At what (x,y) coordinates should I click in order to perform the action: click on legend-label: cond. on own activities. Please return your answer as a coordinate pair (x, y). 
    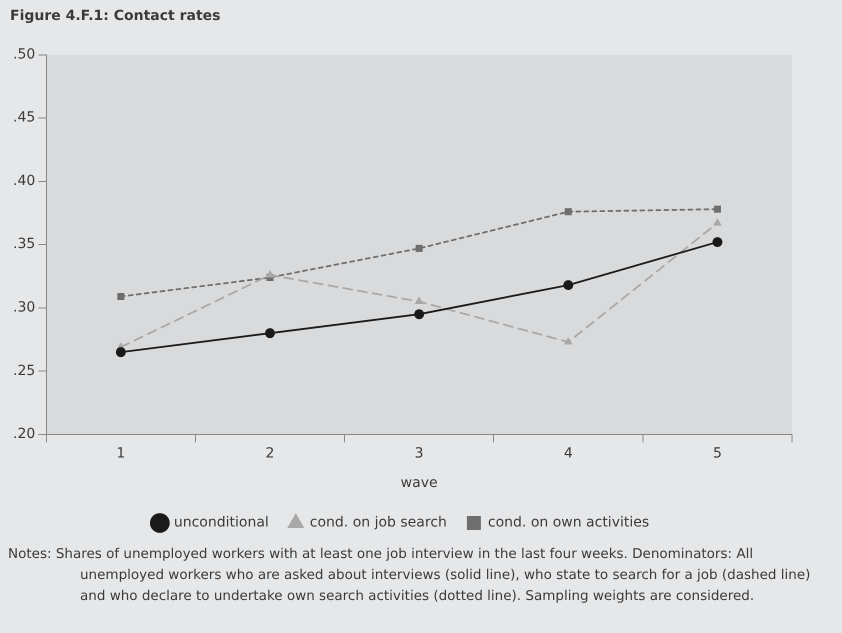
    Looking at the image, I should click on (569, 522).